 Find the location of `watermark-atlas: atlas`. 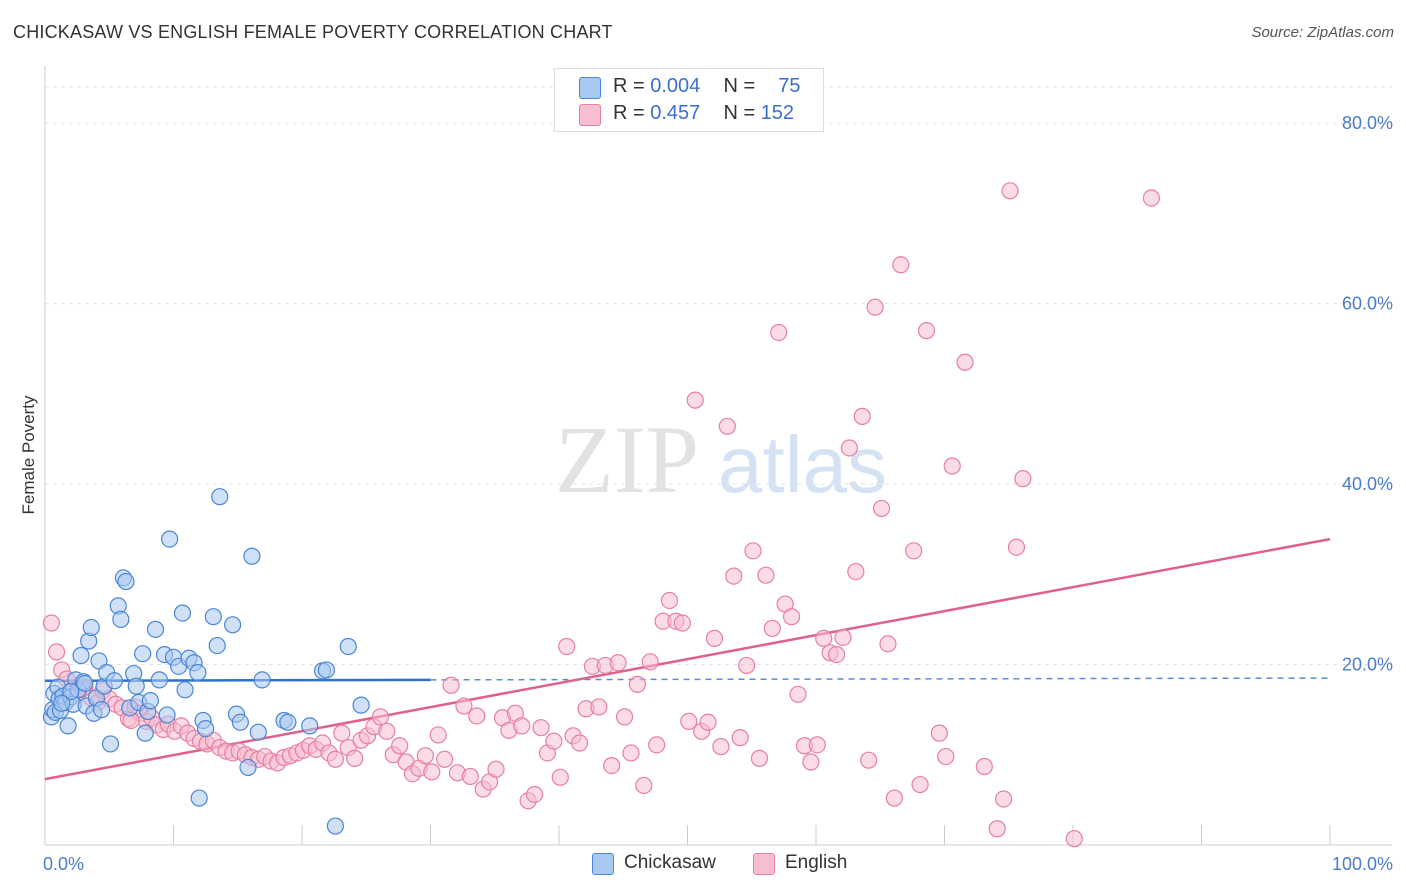

watermark-atlas: atlas is located at coordinates (802, 464).